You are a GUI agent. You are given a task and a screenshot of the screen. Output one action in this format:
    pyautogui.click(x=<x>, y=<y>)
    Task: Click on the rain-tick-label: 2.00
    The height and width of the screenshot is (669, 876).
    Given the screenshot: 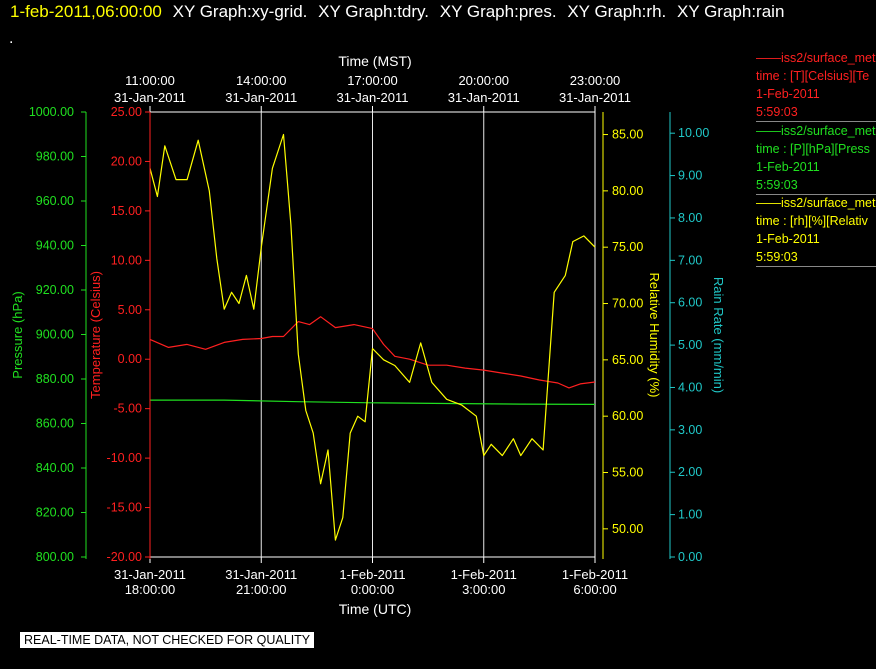 What is the action you would take?
    pyautogui.click(x=690, y=472)
    